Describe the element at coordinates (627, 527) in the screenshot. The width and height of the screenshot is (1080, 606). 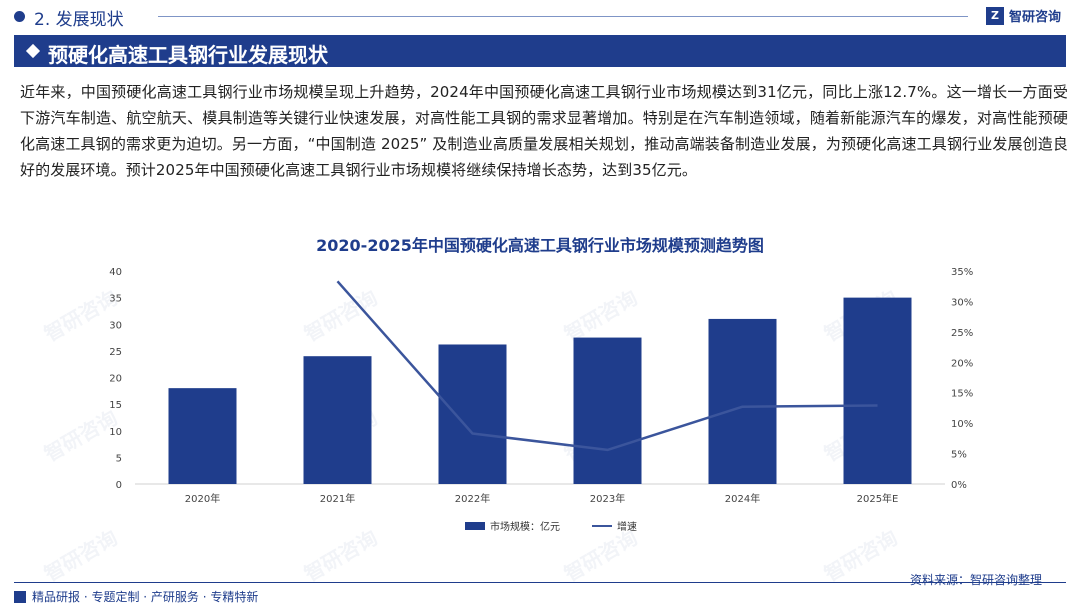
I see `legend-line-label: 增速` at that location.